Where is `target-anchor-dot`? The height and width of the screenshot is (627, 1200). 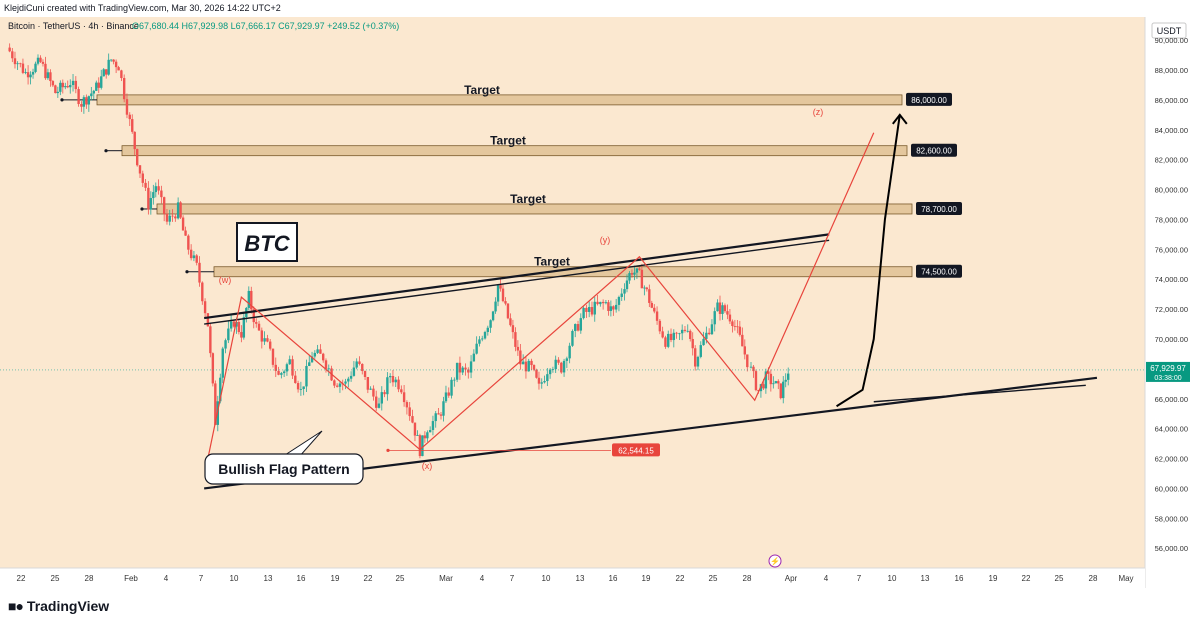
target-anchor-dot is located at coordinates (106, 151).